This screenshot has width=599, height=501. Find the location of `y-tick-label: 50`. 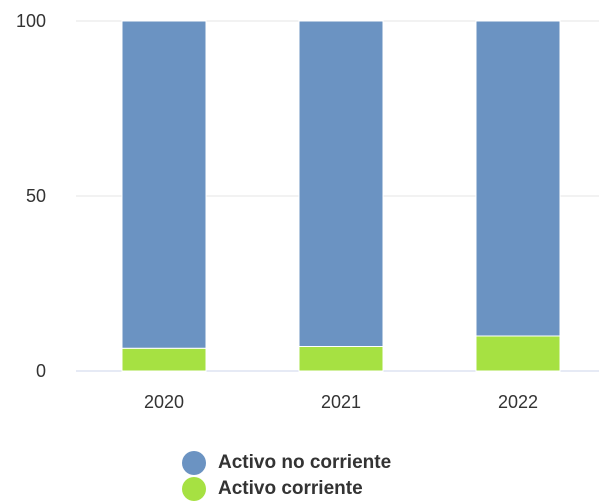

y-tick-label: 50 is located at coordinates (36, 196).